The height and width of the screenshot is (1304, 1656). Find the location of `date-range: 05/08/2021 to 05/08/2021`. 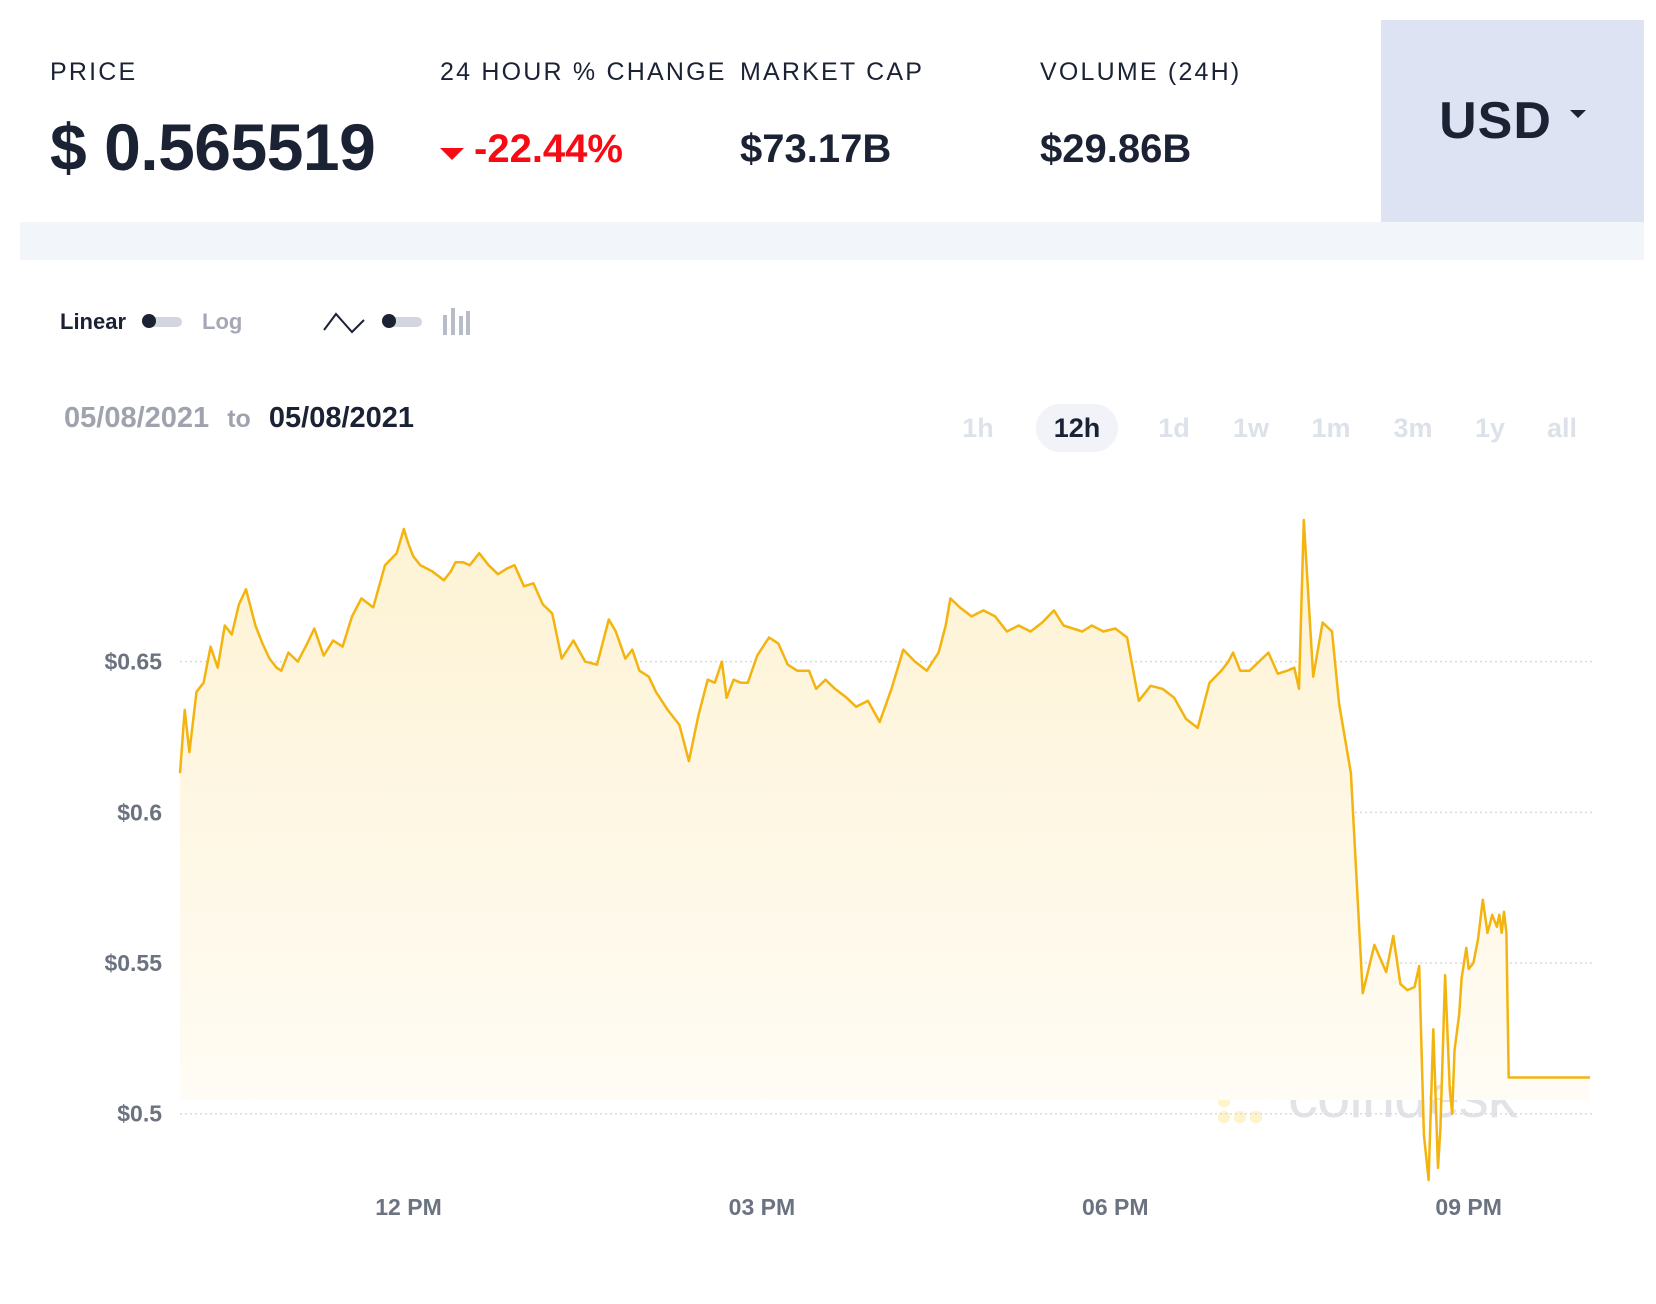

date-range: 05/08/2021 to 05/08/2021 is located at coordinates (239, 418).